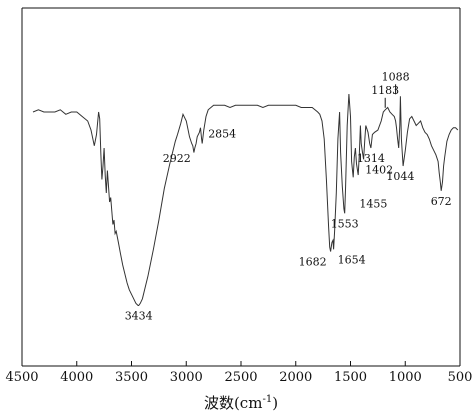 This screenshot has width=474, height=413. I want to click on x-tick-label-2500: 2500, so click(240, 377).